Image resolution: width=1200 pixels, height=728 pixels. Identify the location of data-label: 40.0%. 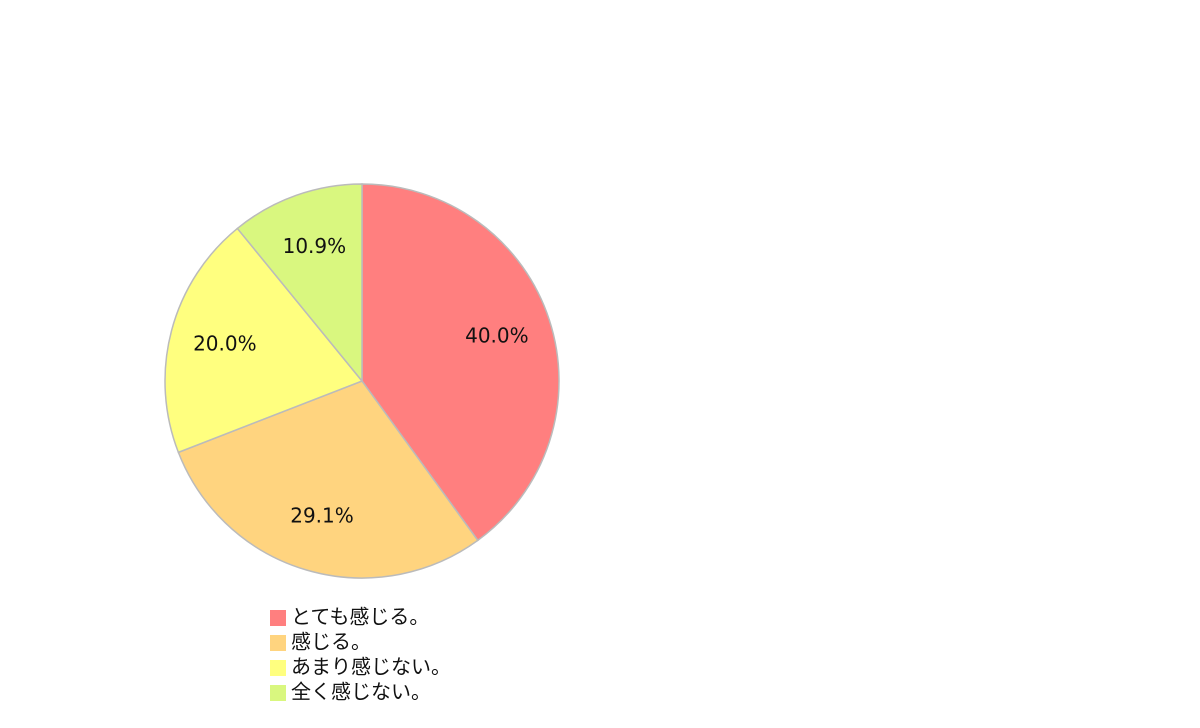
(497, 336).